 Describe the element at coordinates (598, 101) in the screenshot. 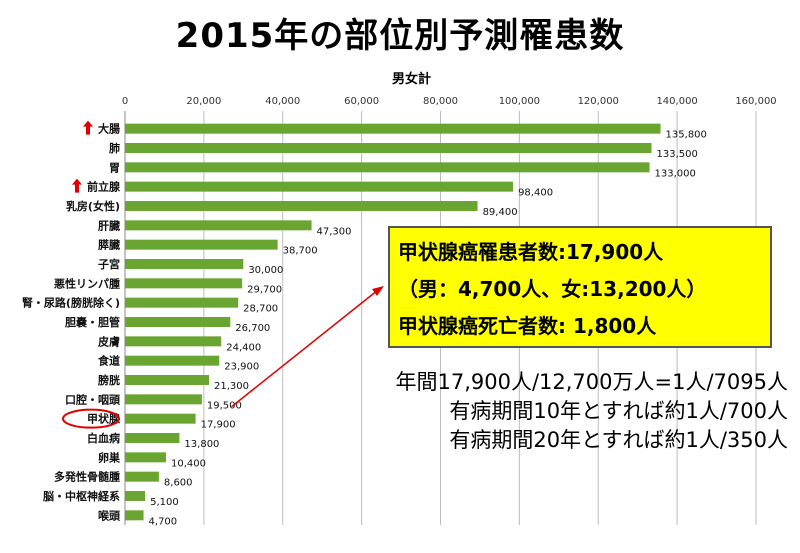

I see `x-tick-label: 120,000` at that location.